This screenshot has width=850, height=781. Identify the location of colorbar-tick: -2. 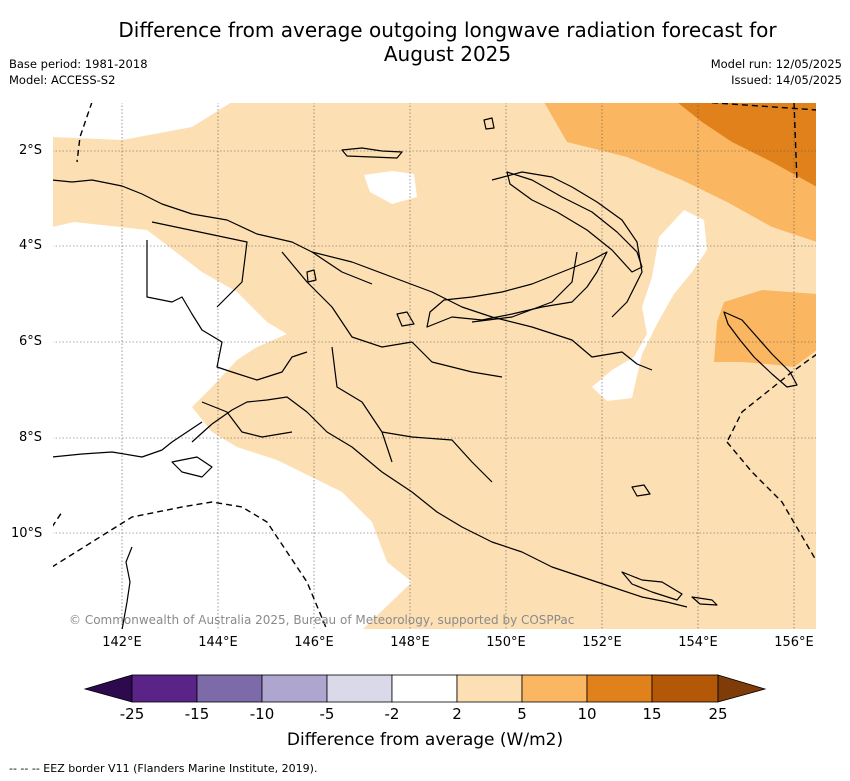
(392, 714).